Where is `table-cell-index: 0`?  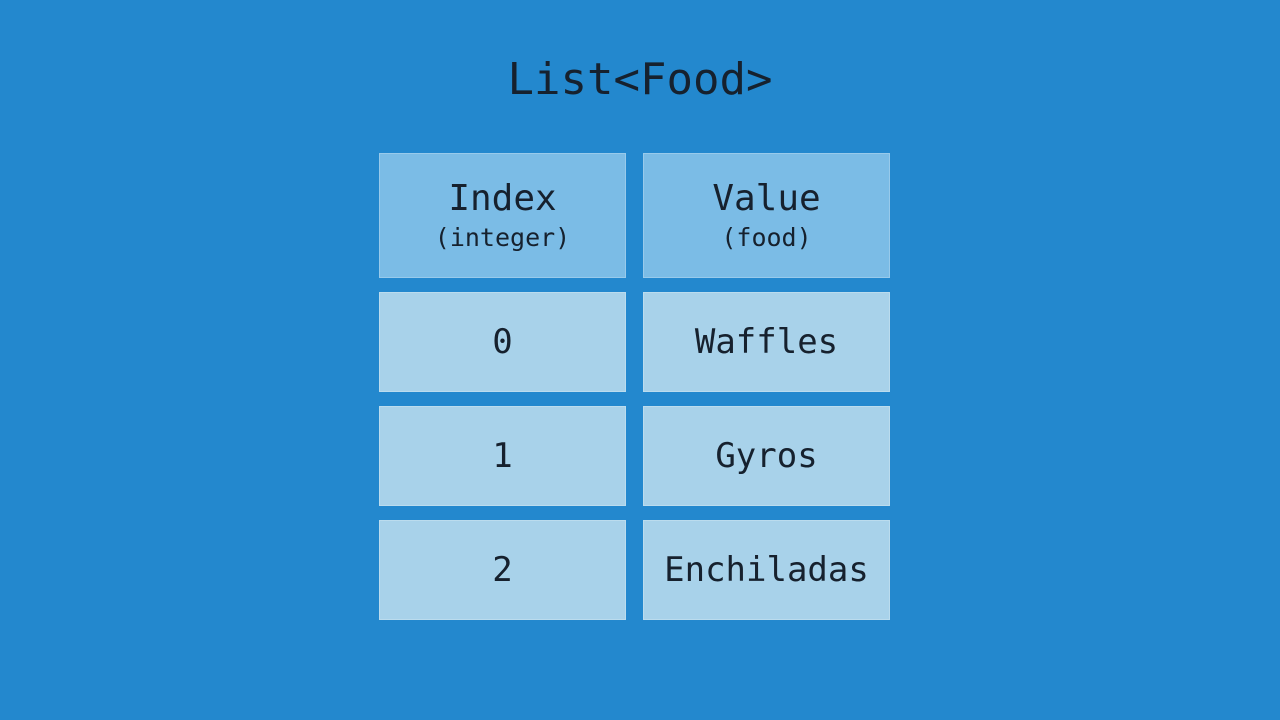
table-cell-index: 0 is located at coordinates (502, 342).